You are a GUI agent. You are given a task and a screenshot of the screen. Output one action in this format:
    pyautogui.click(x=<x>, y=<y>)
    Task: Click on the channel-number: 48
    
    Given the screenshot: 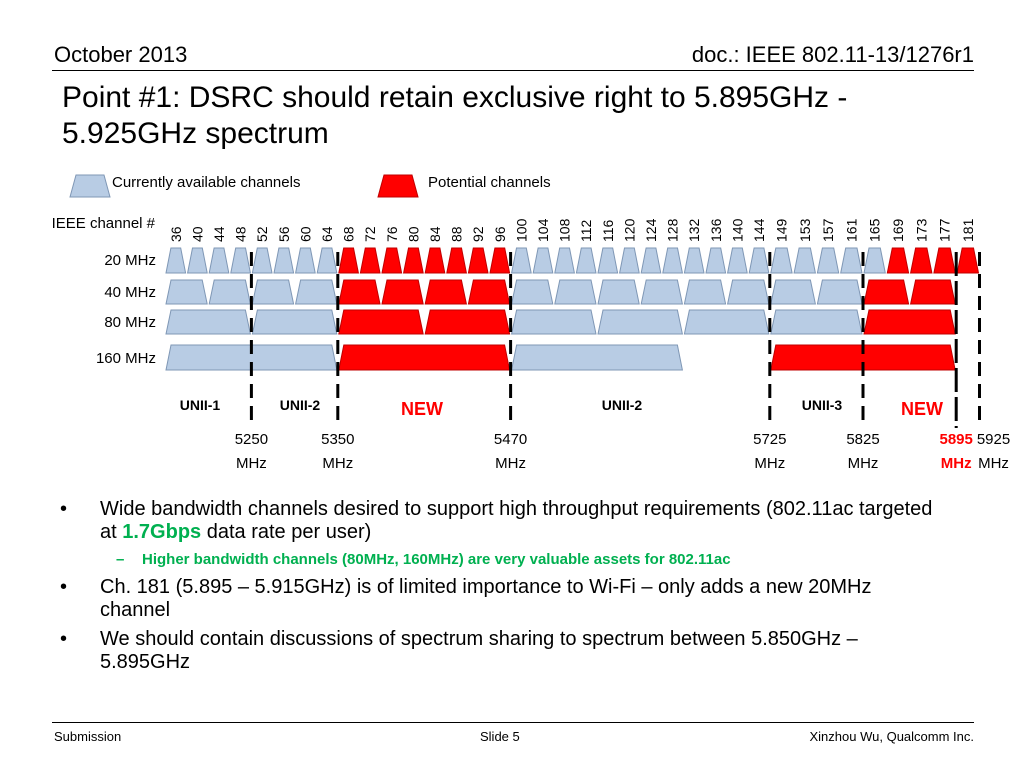 What is the action you would take?
    pyautogui.click(x=241, y=234)
    